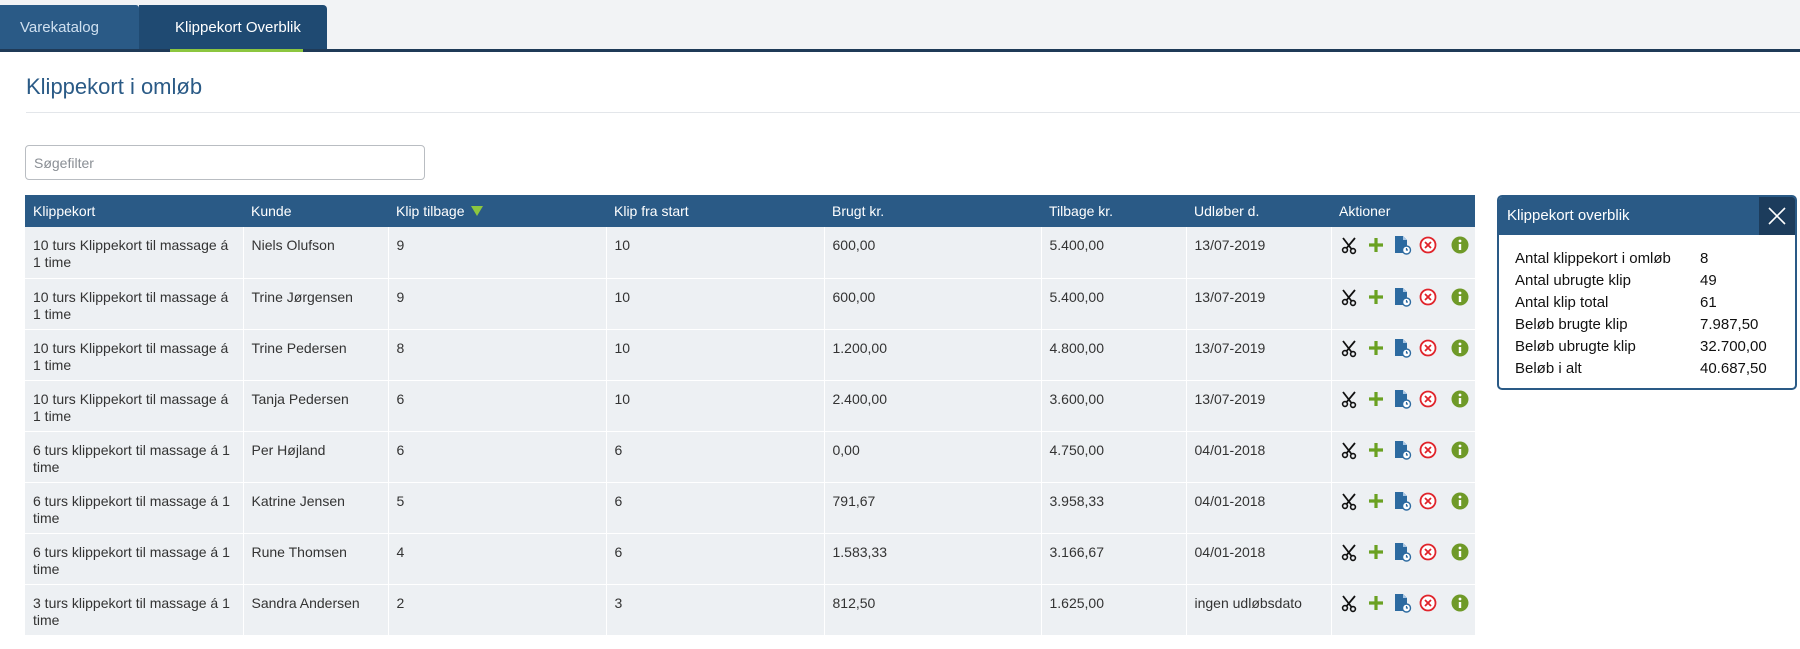 The width and height of the screenshot is (1800, 649). I want to click on tab-varekatalog: Varekatalog, so click(69, 28).